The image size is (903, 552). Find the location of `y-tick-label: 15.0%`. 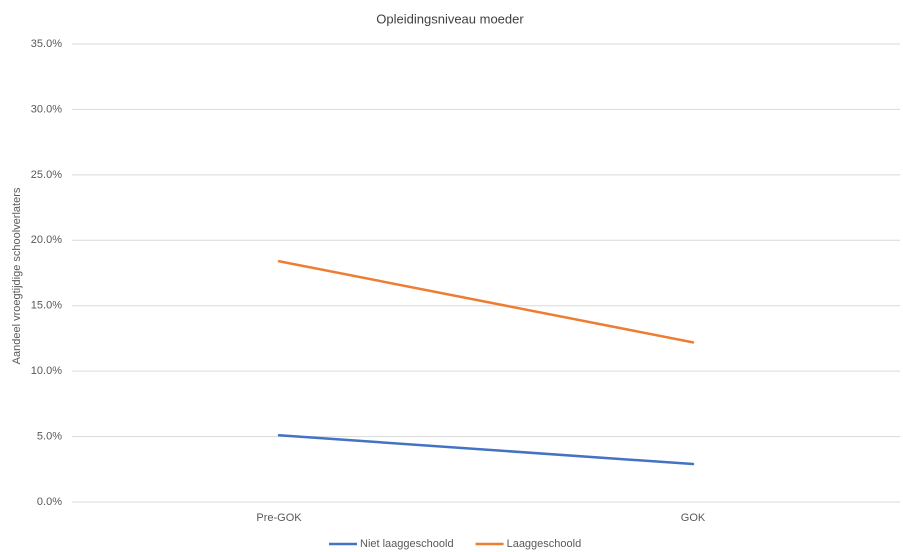

y-tick-label: 15.0% is located at coordinates (46, 306).